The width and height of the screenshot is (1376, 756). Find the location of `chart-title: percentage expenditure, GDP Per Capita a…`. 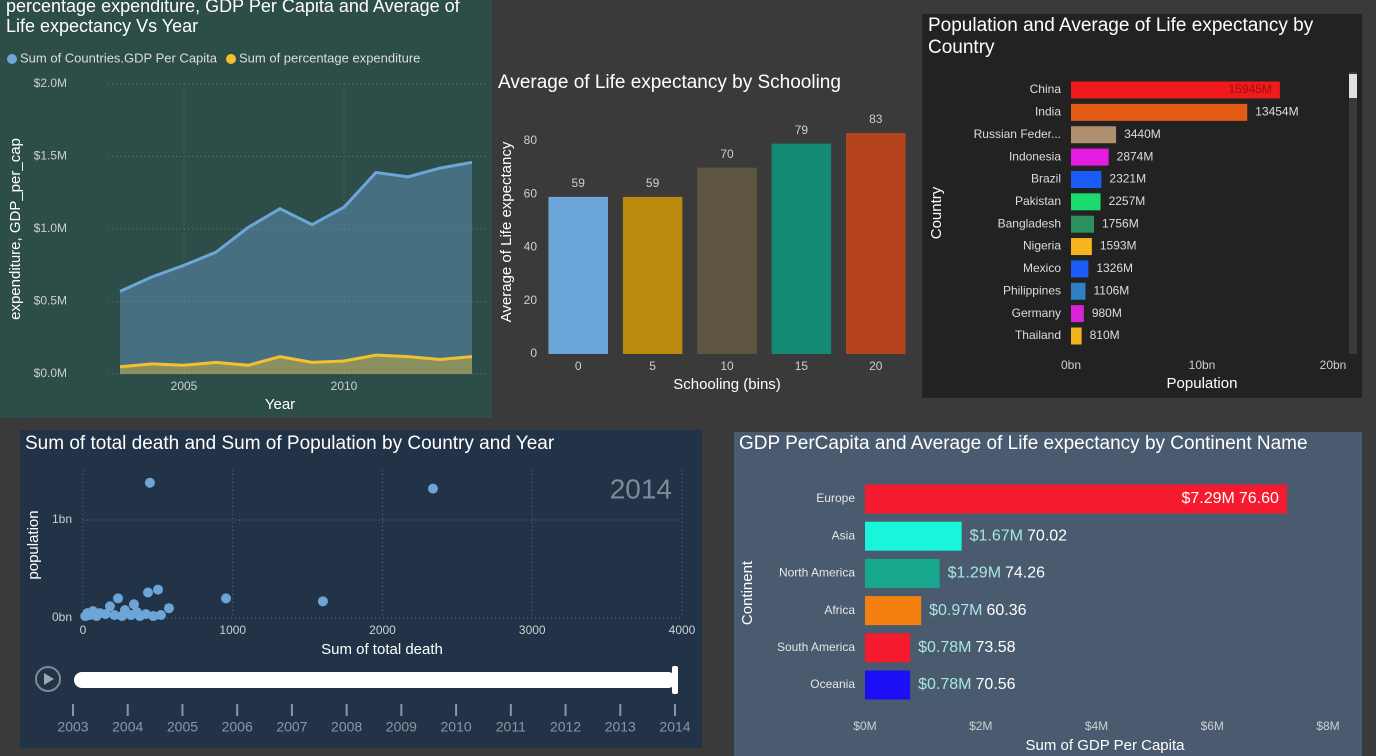

chart-title: percentage expenditure, GDP Per Capita a… is located at coordinates (233, 18).